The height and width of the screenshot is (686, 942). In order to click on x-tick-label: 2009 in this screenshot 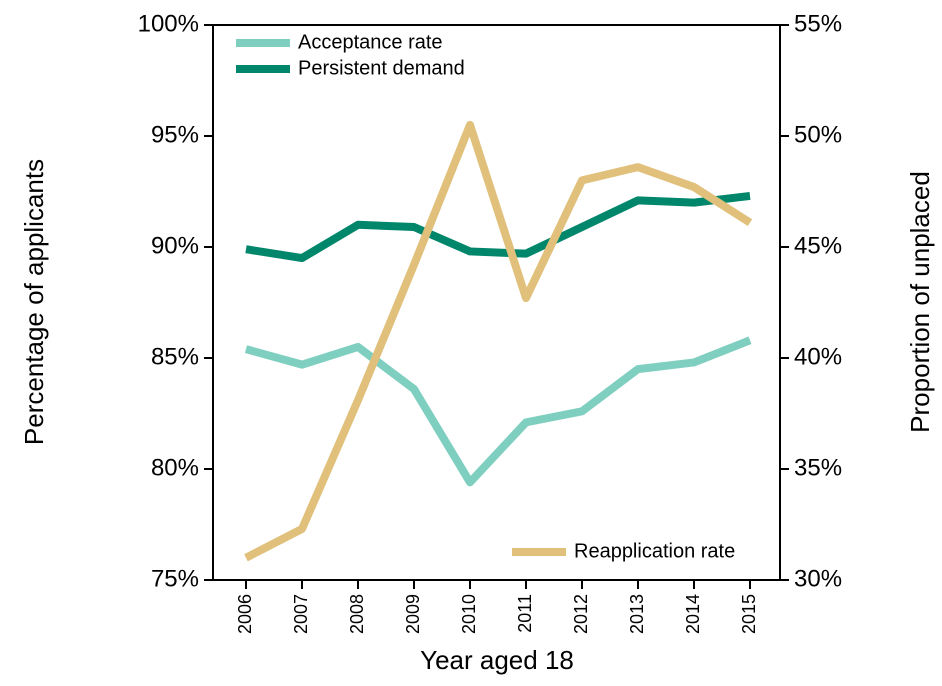, I will do `click(413, 614)`.